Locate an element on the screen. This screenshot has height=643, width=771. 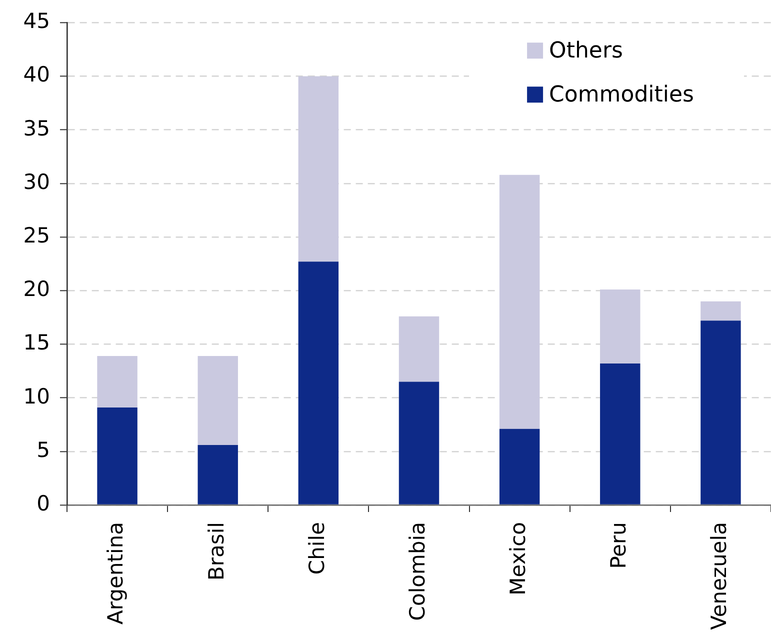
x-tick-label: Venezuela is located at coordinates (719, 576).